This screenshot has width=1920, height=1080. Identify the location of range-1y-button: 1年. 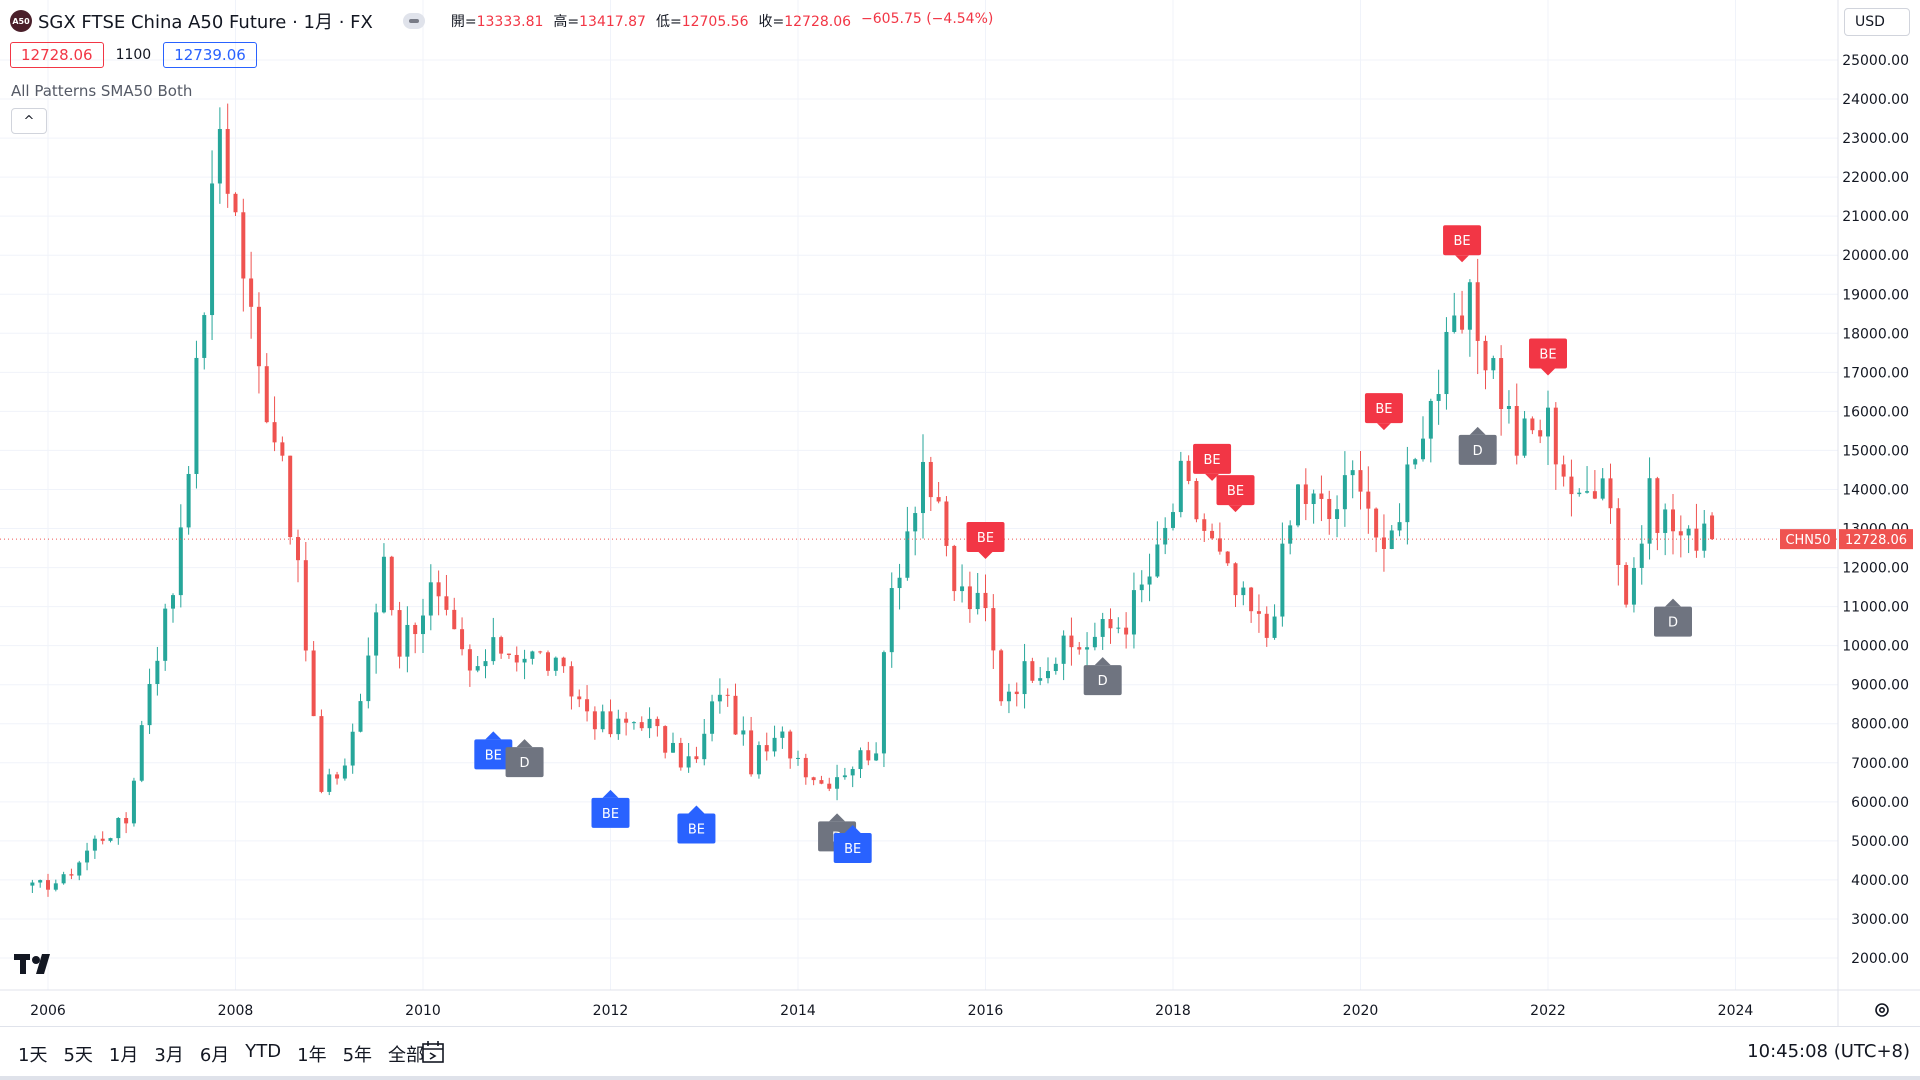
(312, 1055).